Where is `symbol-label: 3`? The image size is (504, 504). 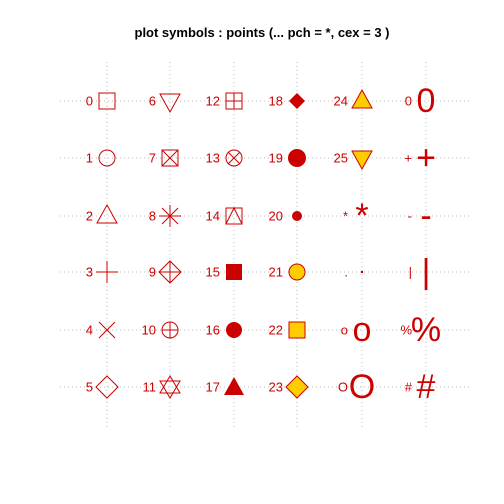 symbol-label: 3 is located at coordinates (89, 272).